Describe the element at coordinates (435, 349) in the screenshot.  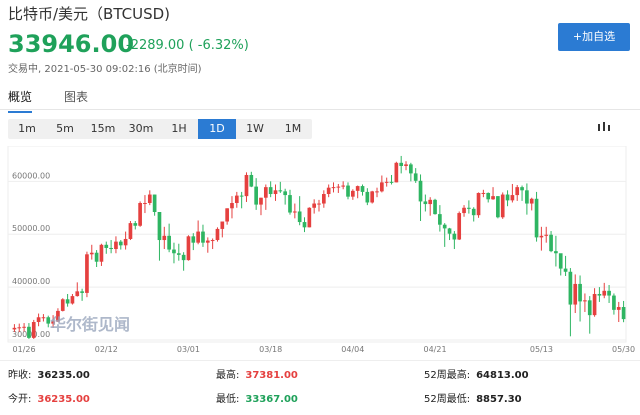
I see `x-tick-label: 04/21` at that location.